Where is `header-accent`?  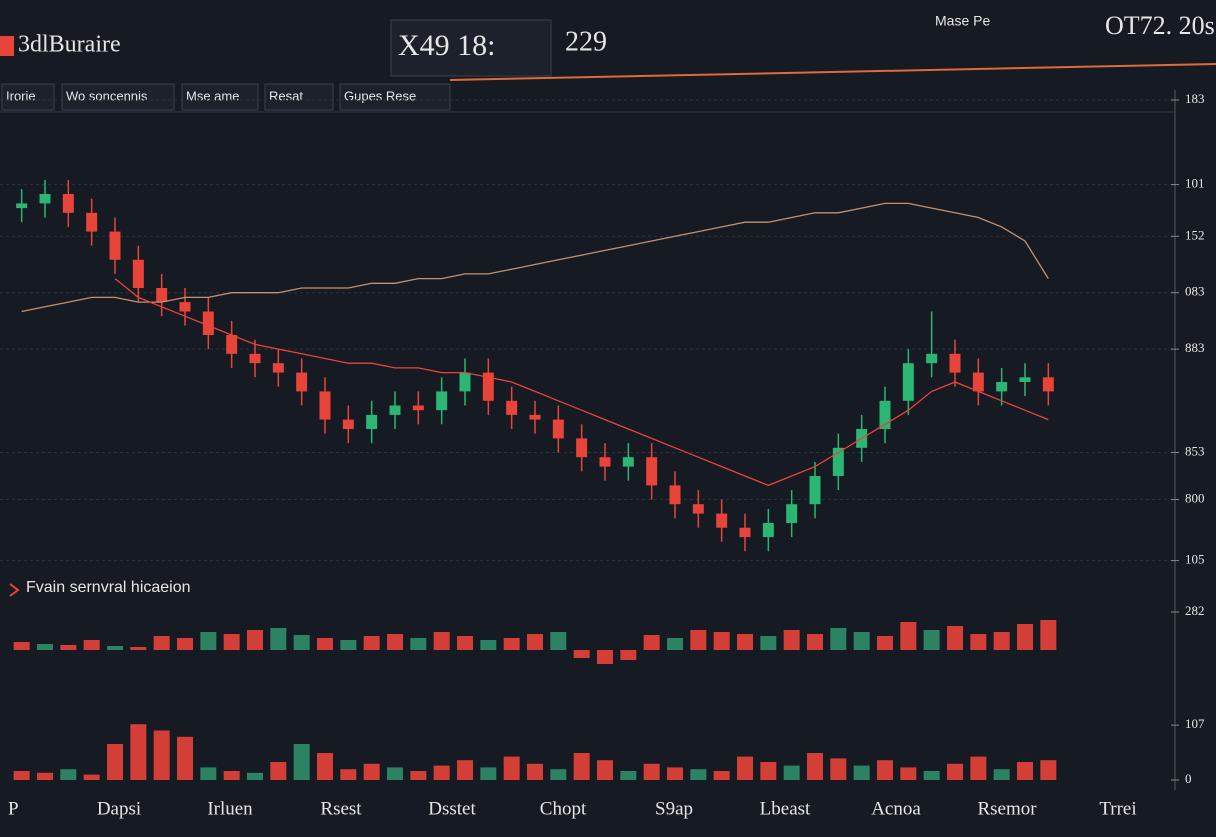
header-accent is located at coordinates (832, 72).